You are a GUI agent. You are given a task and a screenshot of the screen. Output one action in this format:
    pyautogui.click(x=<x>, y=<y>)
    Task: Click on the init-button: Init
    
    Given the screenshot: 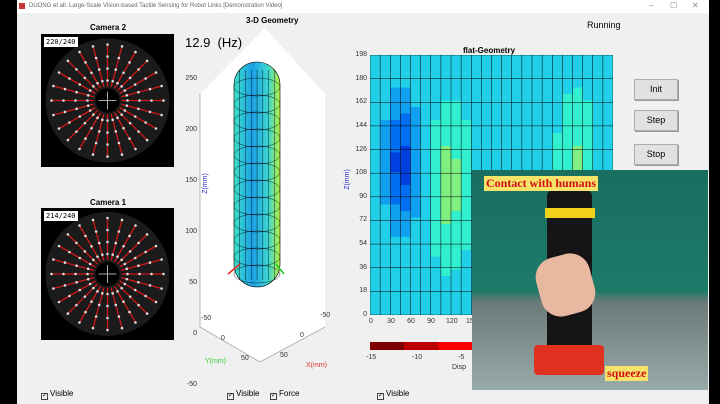 What is the action you would take?
    pyautogui.click(x=656, y=89)
    